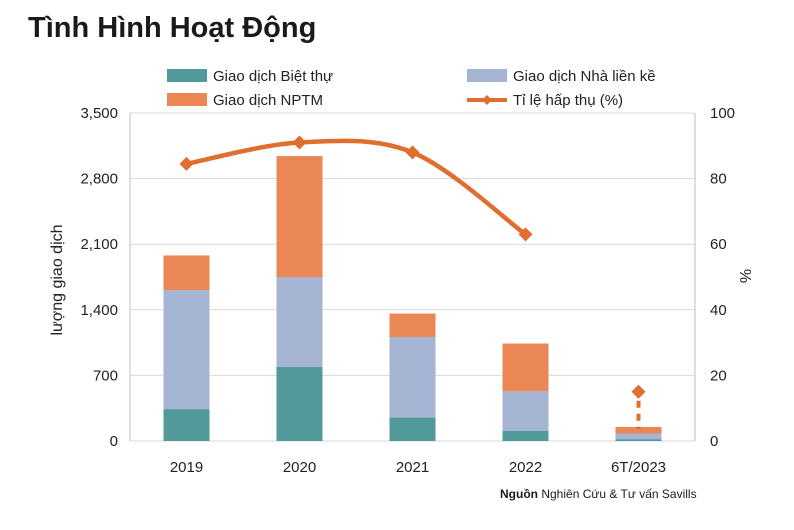 This screenshot has width=794, height=530. What do you see at coordinates (99, 179) in the screenshot?
I see `y-tick-label: 2,800` at bounding box center [99, 179].